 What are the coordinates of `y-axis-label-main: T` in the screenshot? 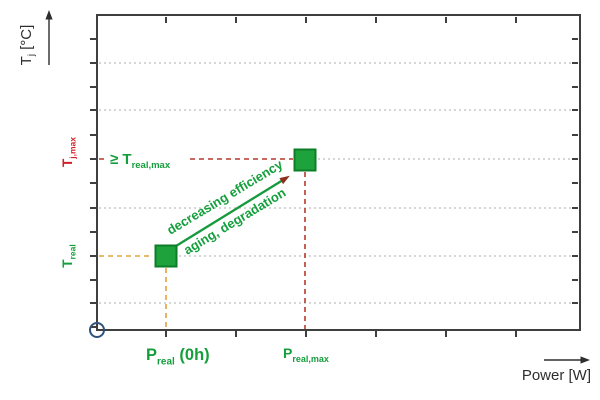 It's located at (26, 60).